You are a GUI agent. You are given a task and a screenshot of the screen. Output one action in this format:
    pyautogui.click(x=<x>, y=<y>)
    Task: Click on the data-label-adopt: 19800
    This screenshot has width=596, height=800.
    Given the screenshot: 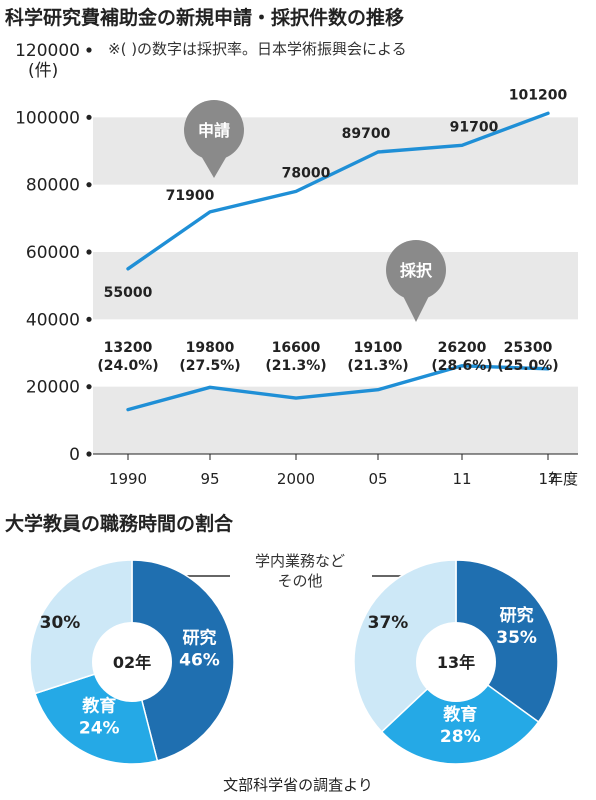 What is the action you would take?
    pyautogui.click(x=210, y=348)
    